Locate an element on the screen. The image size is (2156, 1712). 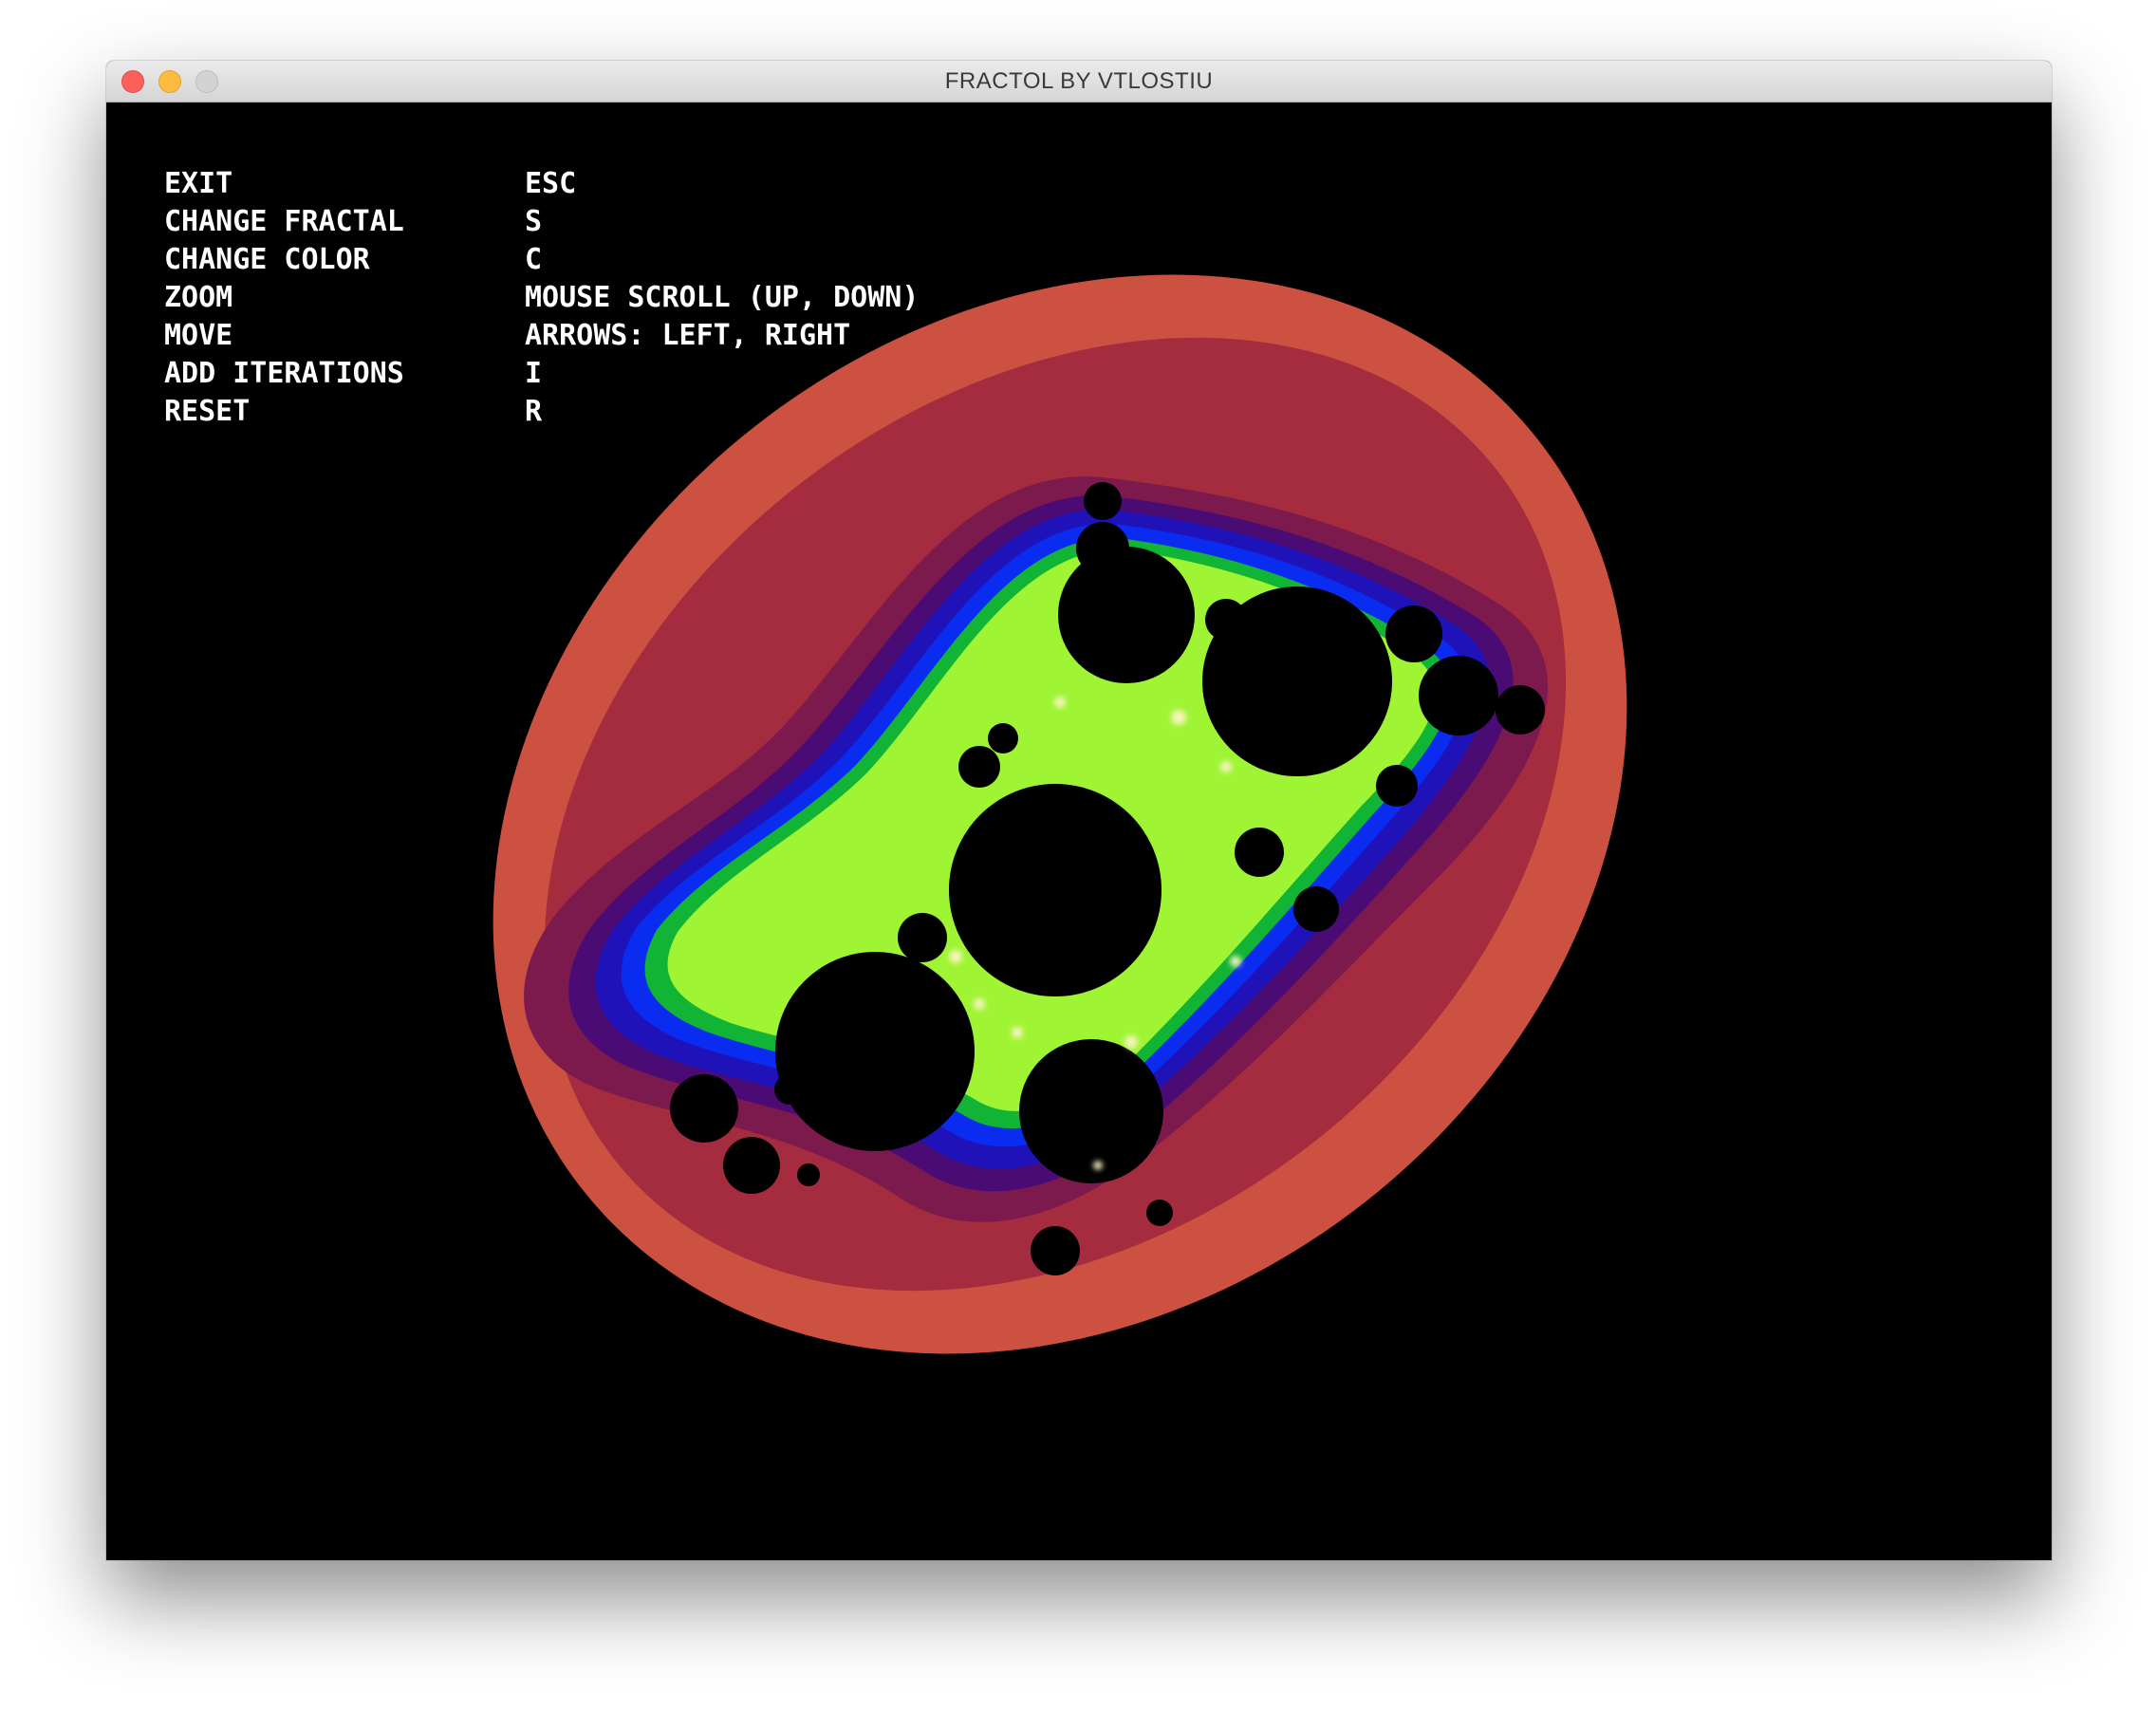
help-key: ARROWS: LEFT, RIGHT is located at coordinates (688, 336).